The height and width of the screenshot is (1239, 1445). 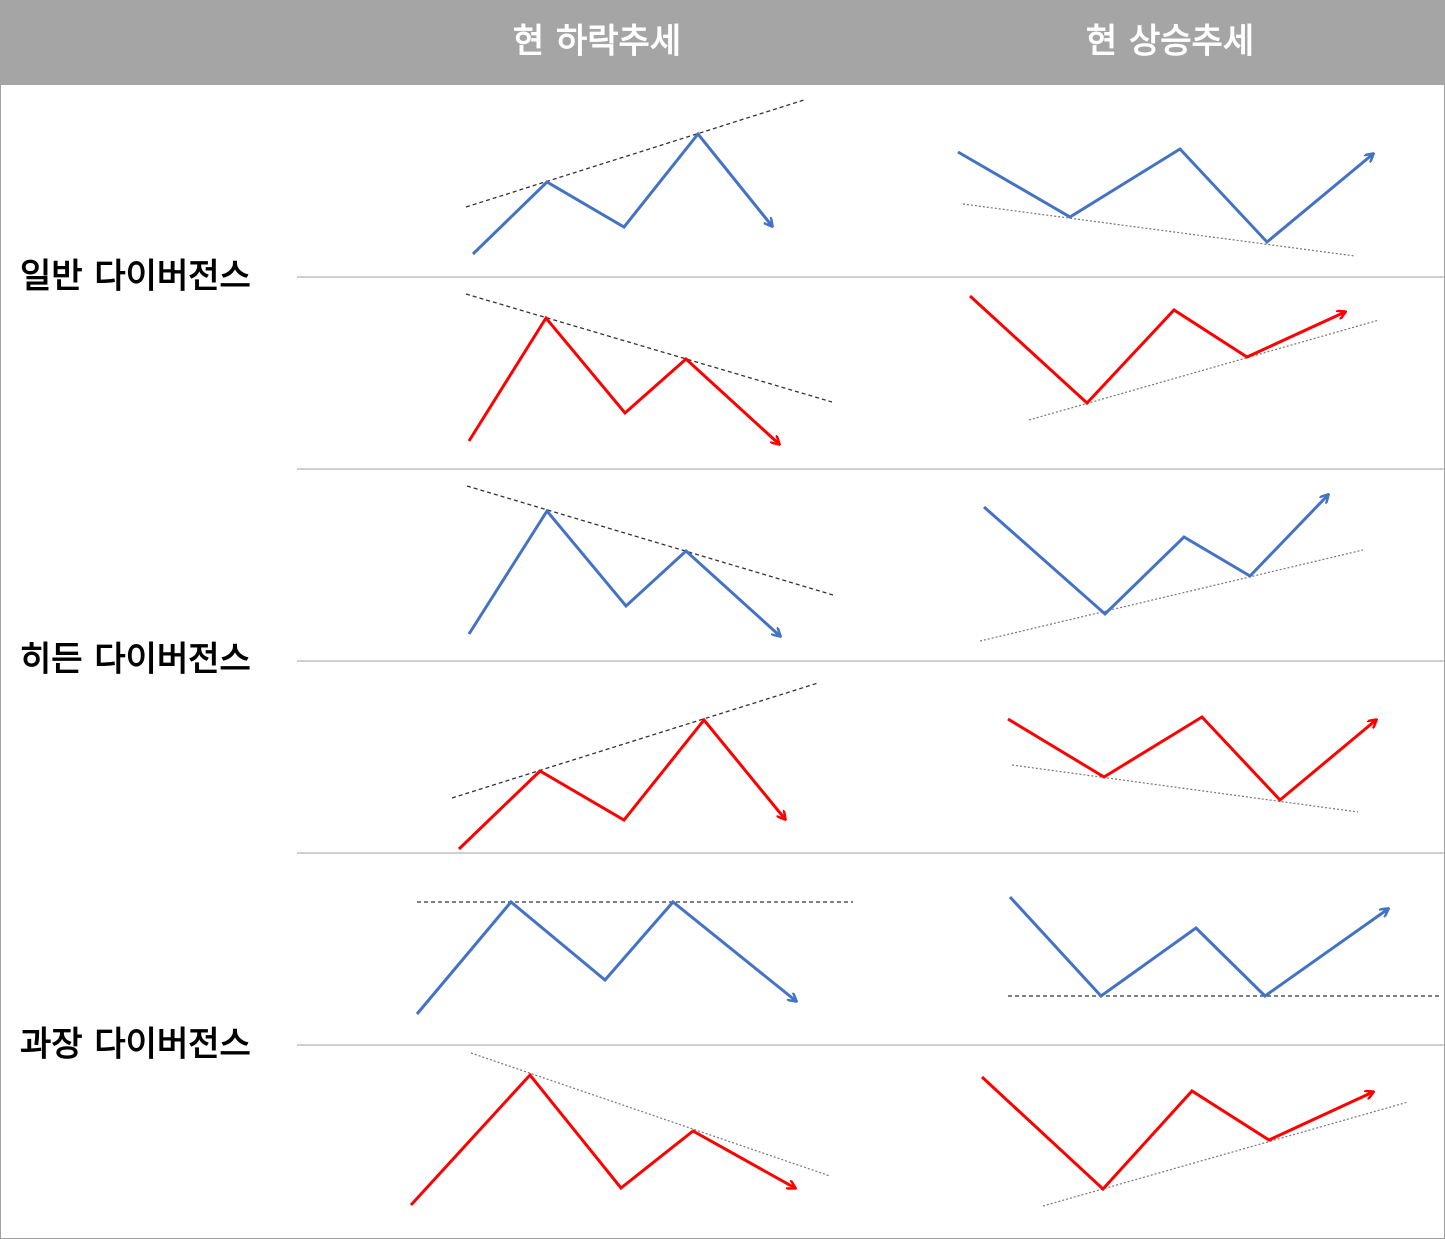 I want to click on row-label: 과장 다이버전스, so click(x=135, y=1045).